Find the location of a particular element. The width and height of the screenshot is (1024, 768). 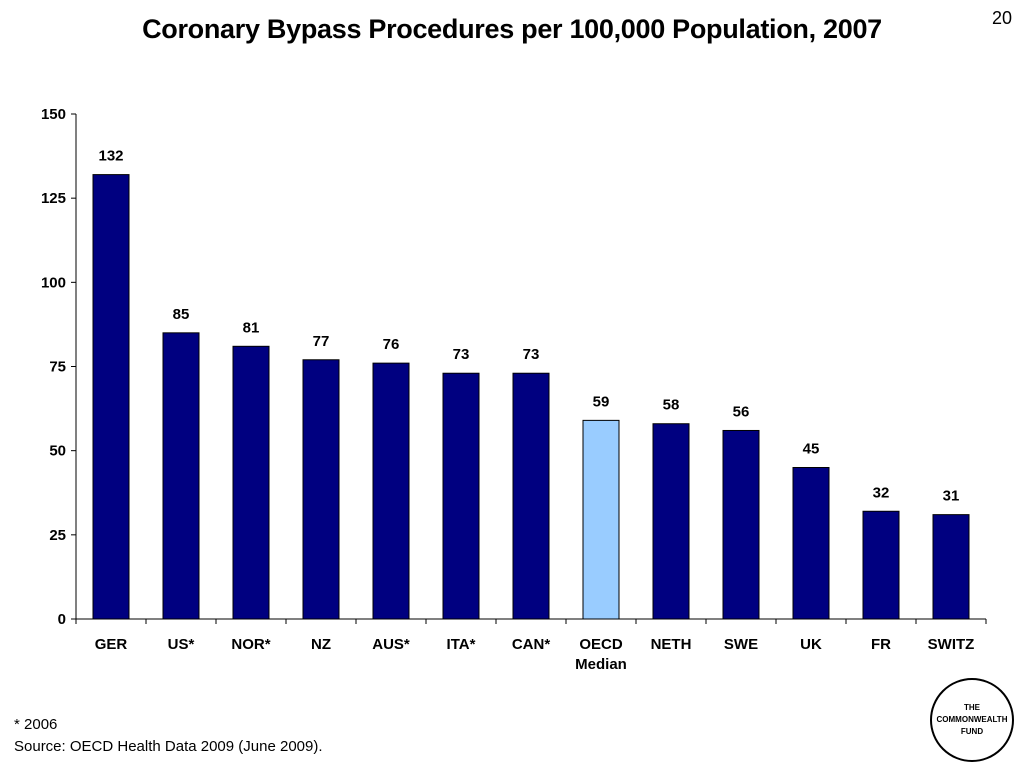

logo-line: THE is located at coordinates (972, 707).